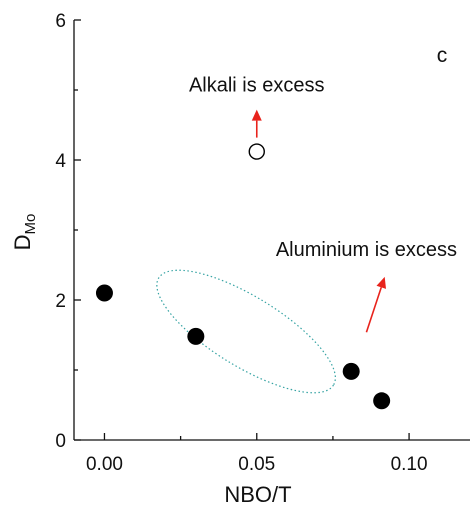  Describe the element at coordinates (60, 441) in the screenshot. I see `y-tick-label: 0` at that location.